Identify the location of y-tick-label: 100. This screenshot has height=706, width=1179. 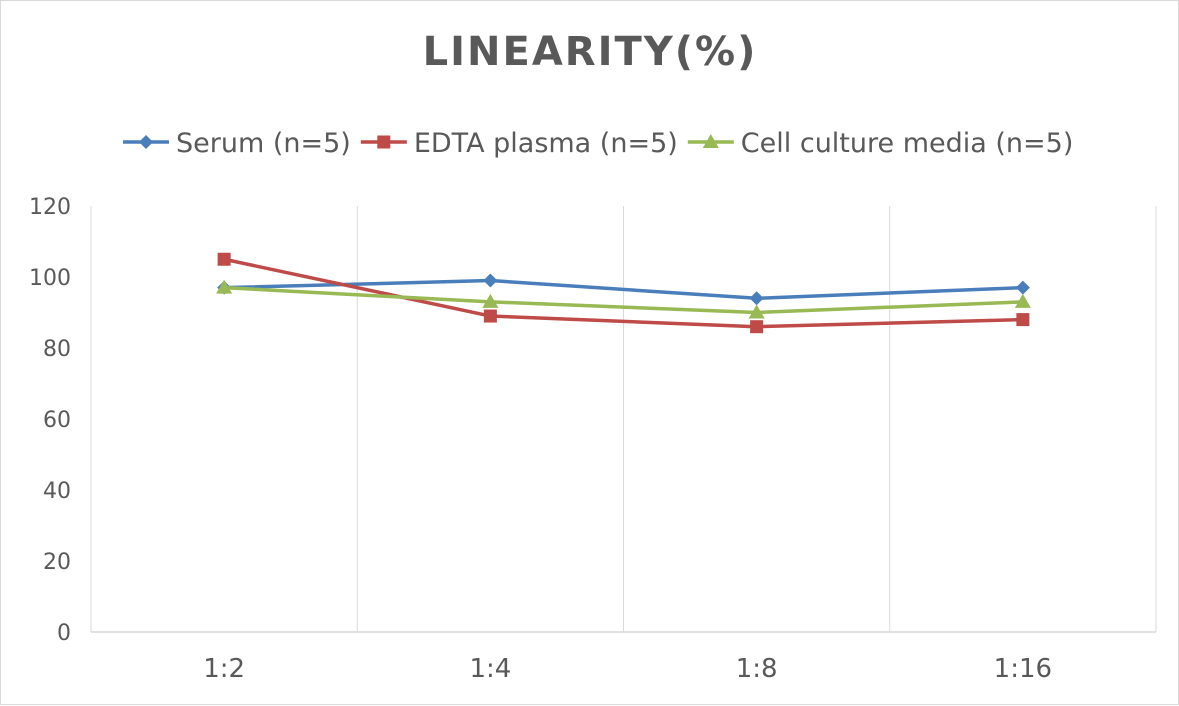
(50, 278).